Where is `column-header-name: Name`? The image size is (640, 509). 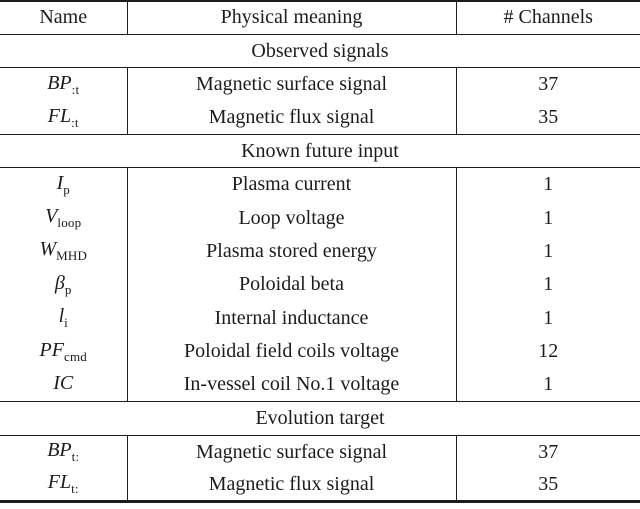 column-header-name: Name is located at coordinates (63, 18).